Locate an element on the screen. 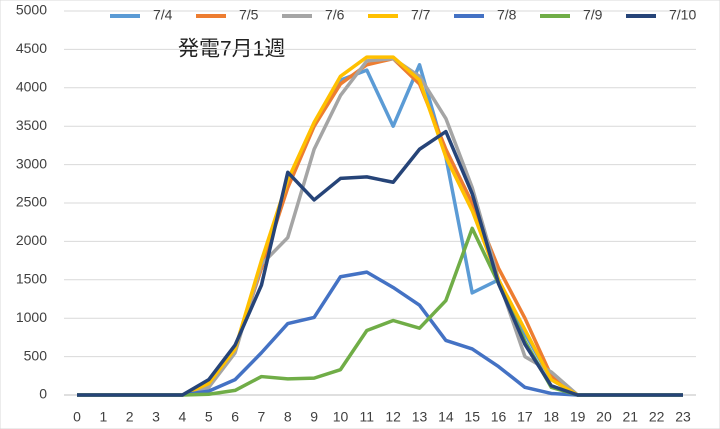 Image resolution: width=720 pixels, height=429 pixels. y-tick-label: 3000 is located at coordinates (31, 163).